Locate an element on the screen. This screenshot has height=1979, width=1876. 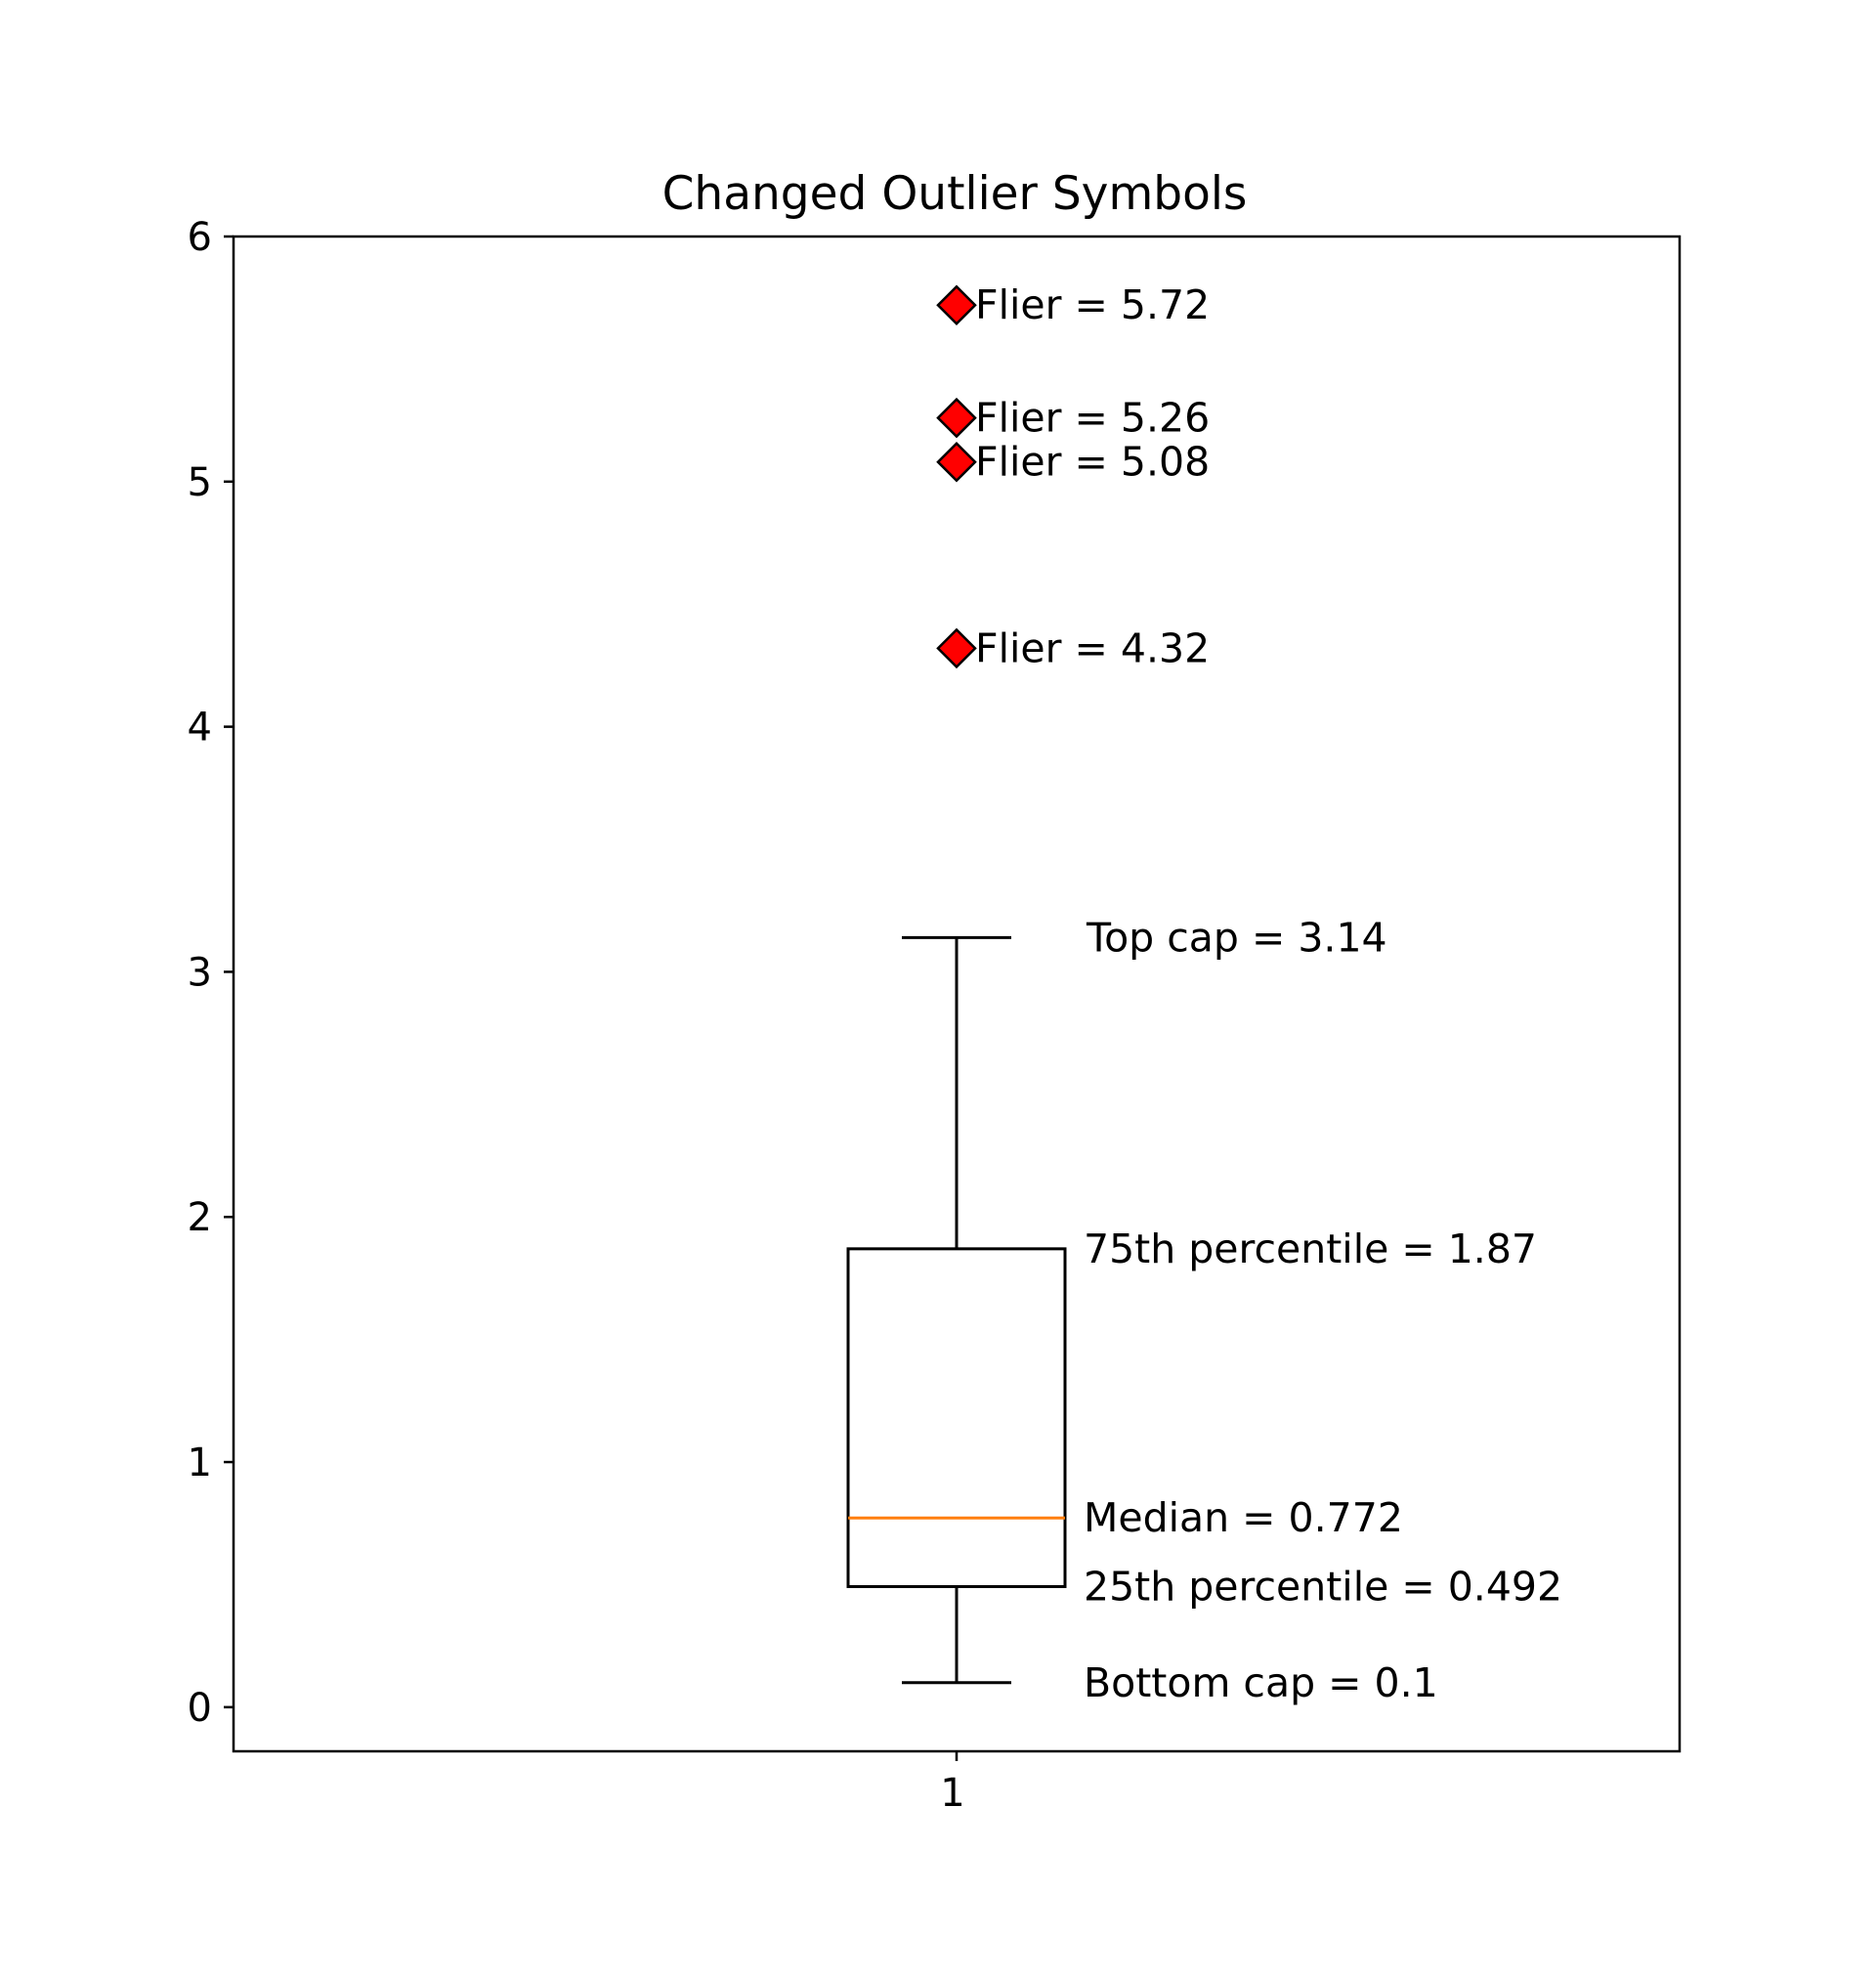
y-tick-label: 3 is located at coordinates (200, 972).